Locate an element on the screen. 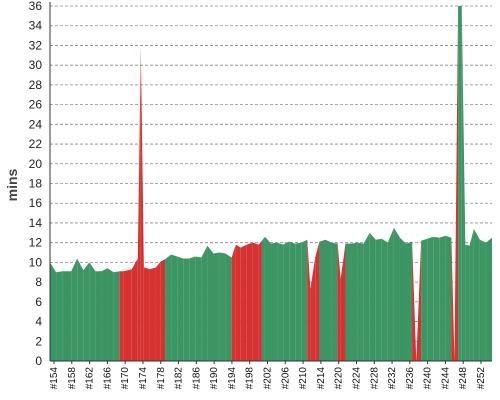 The width and height of the screenshot is (500, 400). x-tick-label: #248 is located at coordinates (463, 378).